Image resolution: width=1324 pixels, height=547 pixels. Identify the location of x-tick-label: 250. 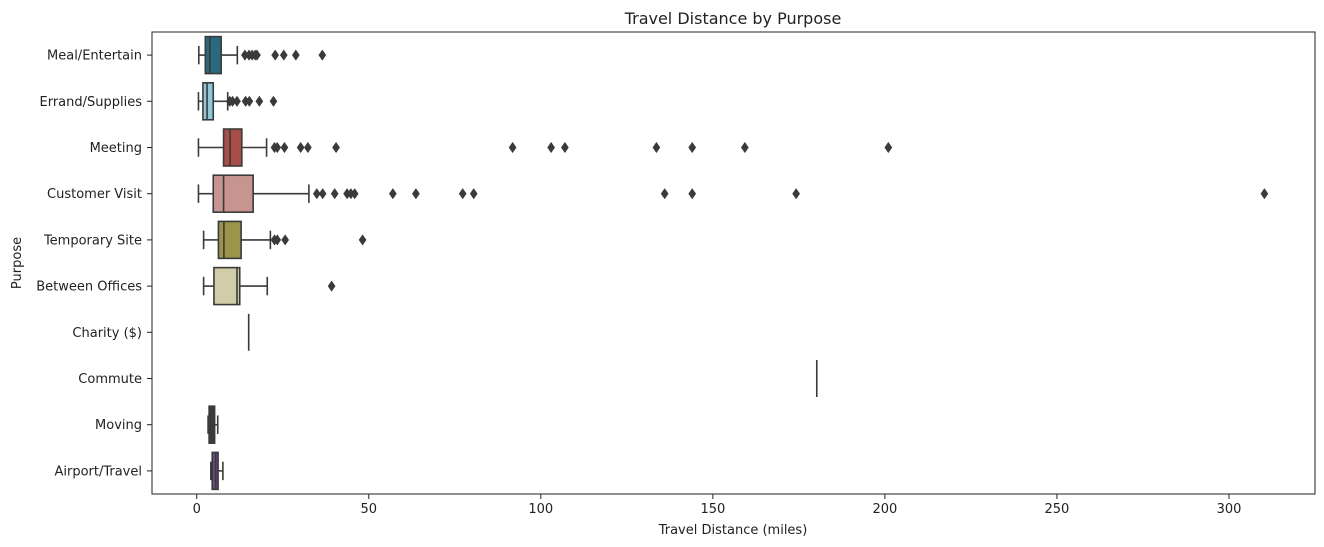
(1057, 509).